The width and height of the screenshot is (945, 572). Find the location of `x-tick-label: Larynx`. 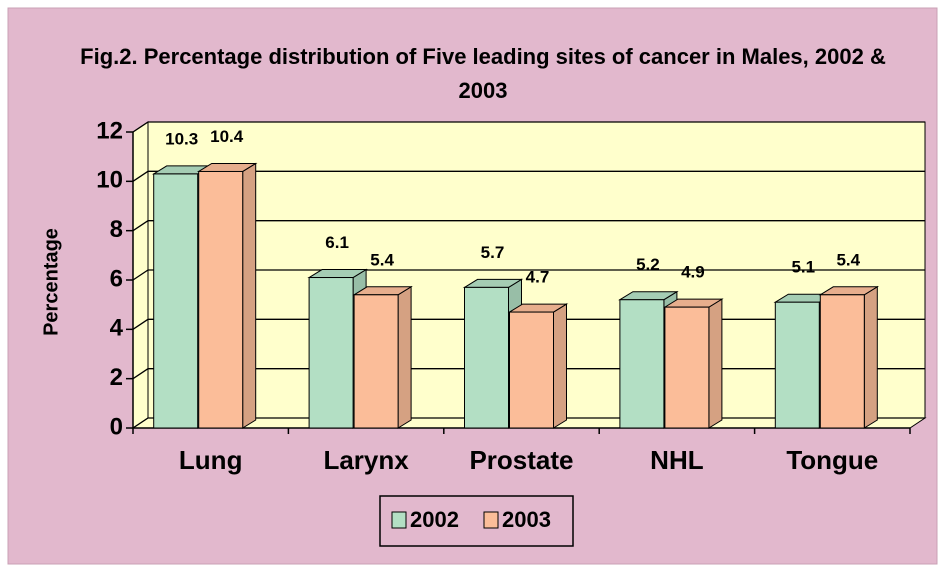

x-tick-label: Larynx is located at coordinates (366, 460).